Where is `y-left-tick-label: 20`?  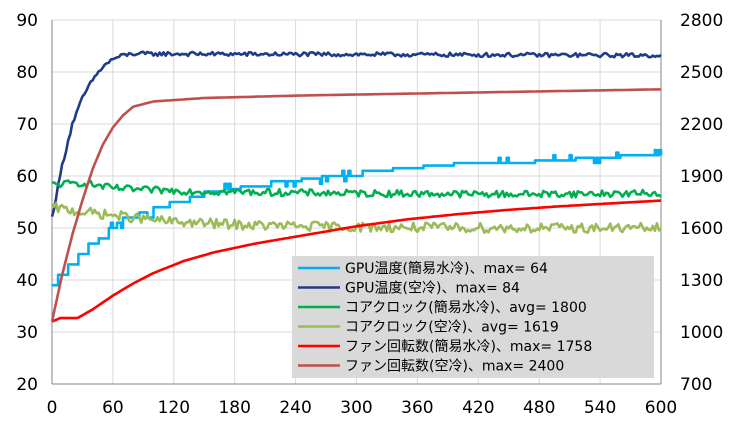
y-left-tick-label: 20 is located at coordinates (27, 385).